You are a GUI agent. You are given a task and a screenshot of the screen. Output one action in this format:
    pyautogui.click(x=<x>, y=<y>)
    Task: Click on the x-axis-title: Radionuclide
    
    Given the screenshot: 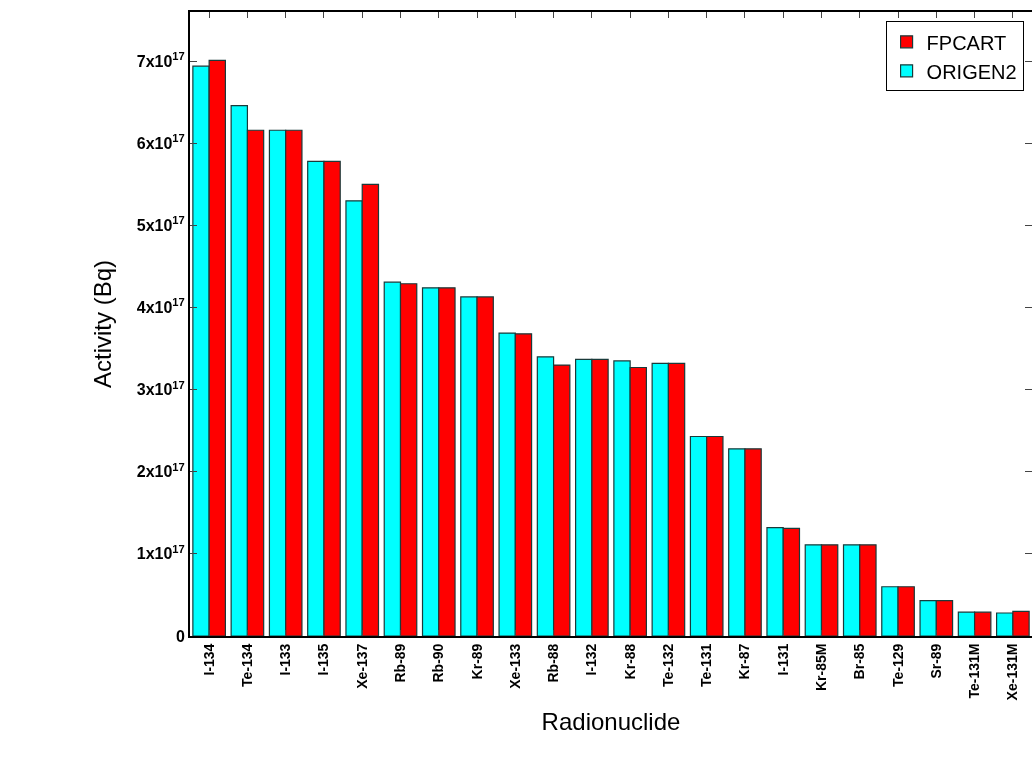 What is the action you would take?
    pyautogui.click(x=611, y=722)
    